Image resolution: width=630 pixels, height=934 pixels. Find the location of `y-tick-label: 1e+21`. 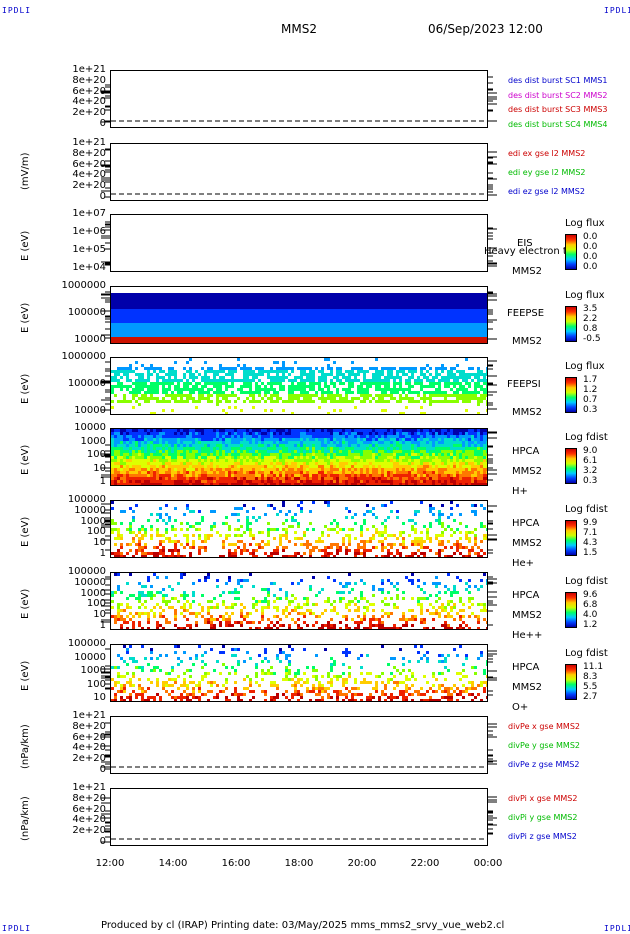

y-tick-label: 1e+21 is located at coordinates (89, 142).